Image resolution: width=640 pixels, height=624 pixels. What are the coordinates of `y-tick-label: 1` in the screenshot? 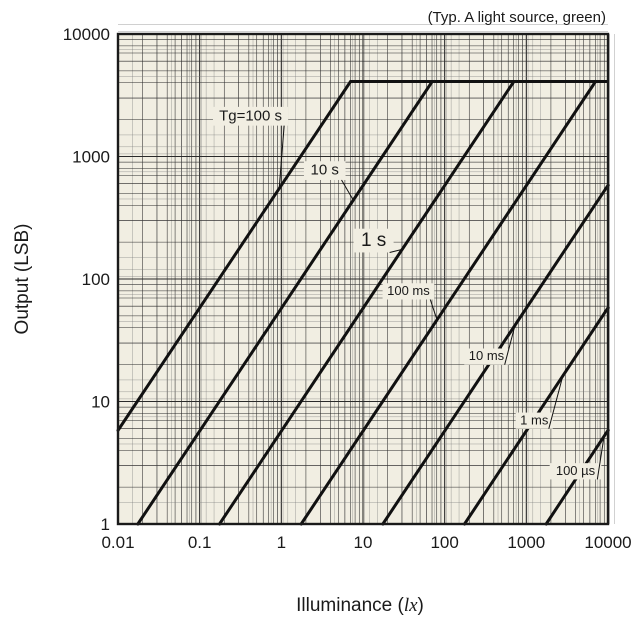 It's located at (105, 524).